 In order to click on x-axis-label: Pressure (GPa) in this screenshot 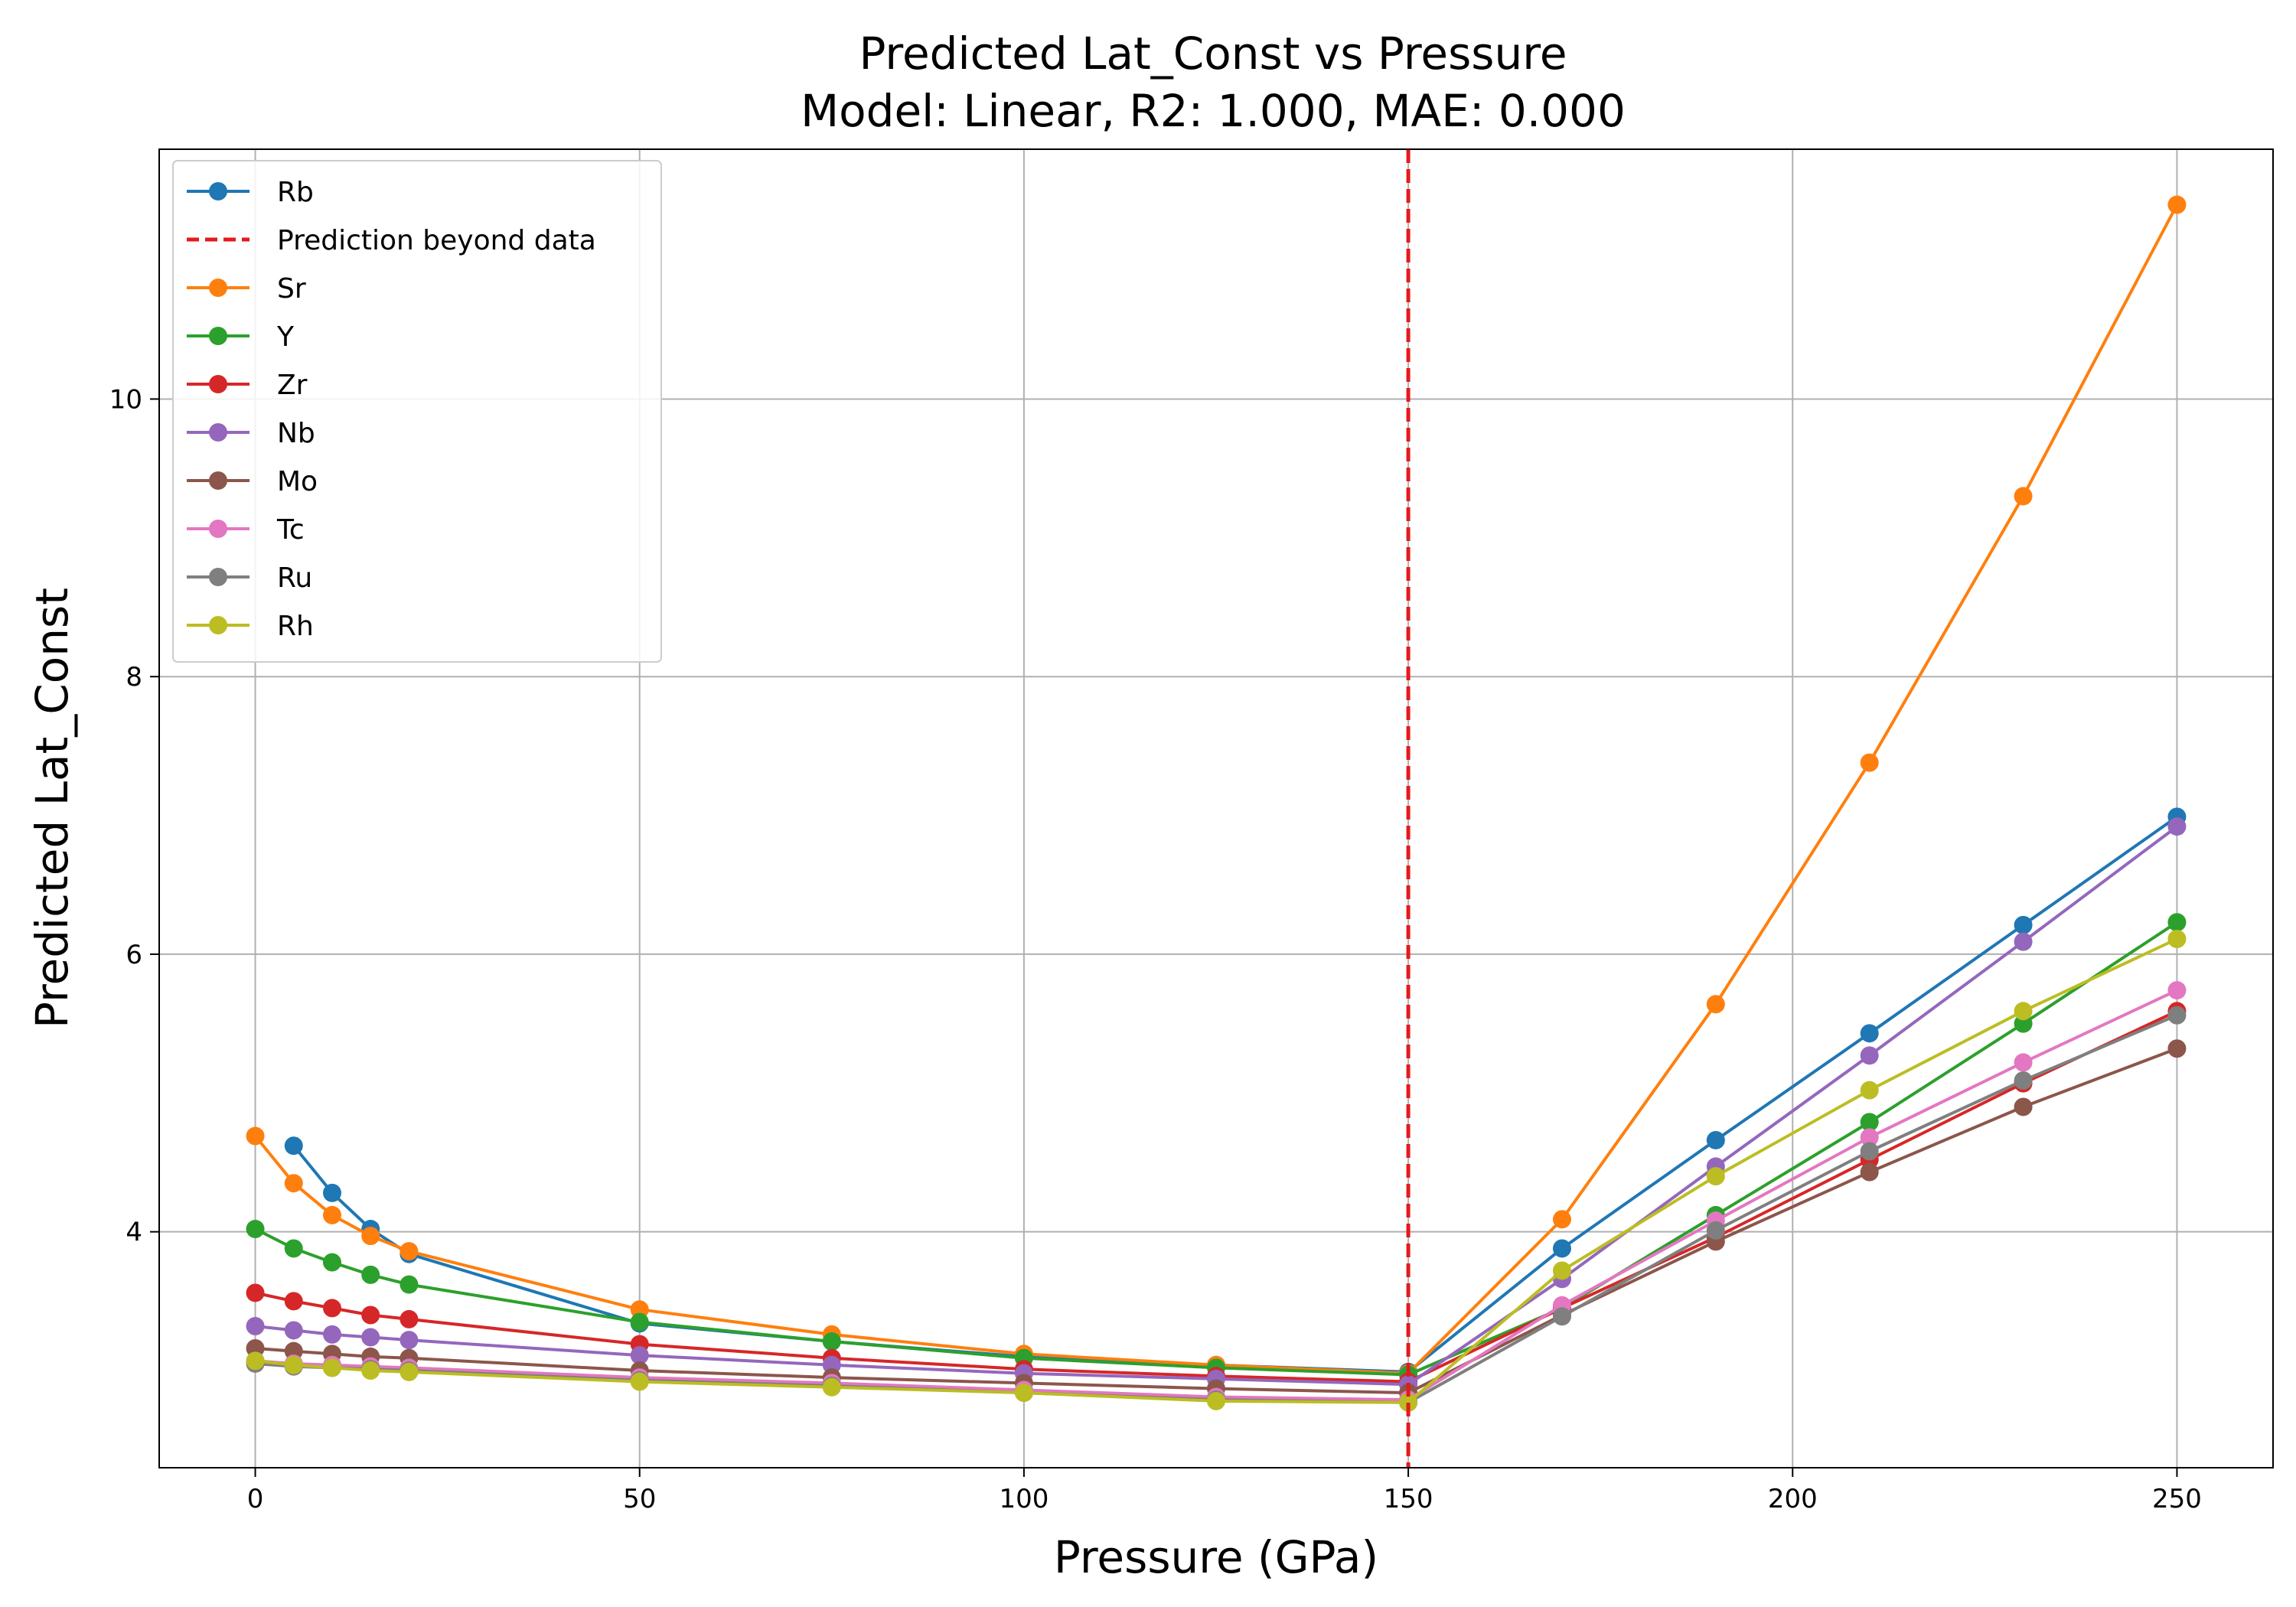, I will do `click(1216, 1557)`.